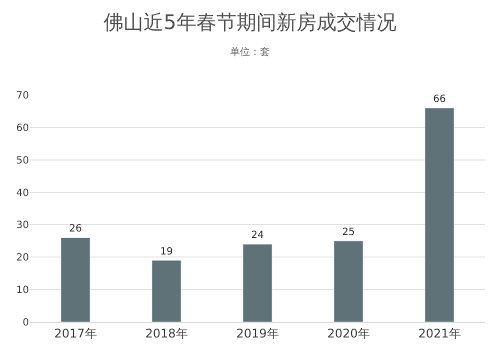  Describe the element at coordinates (22, 128) in the screenshot. I see `y-tick-label: 60` at that location.